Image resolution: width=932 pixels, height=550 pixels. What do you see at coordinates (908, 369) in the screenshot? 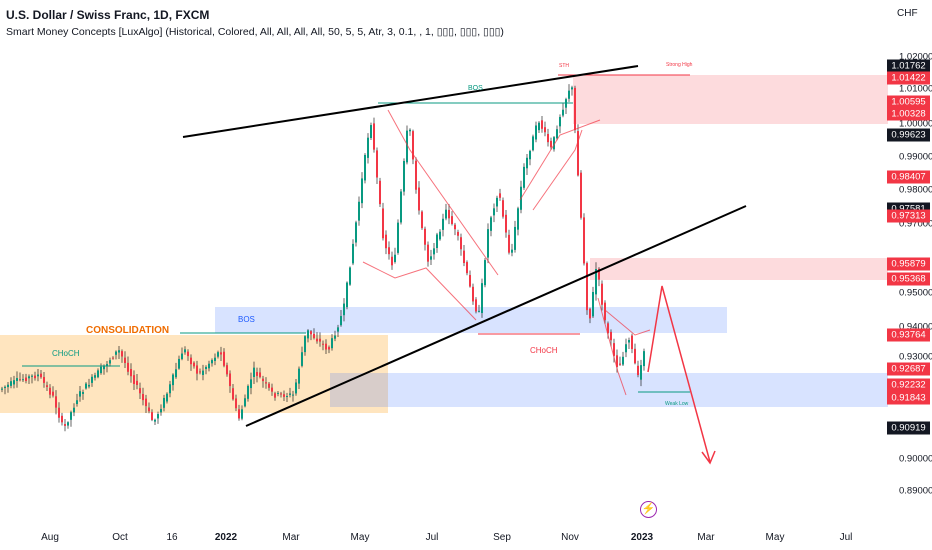
I see `price-label: 0.92687` at bounding box center [908, 369].